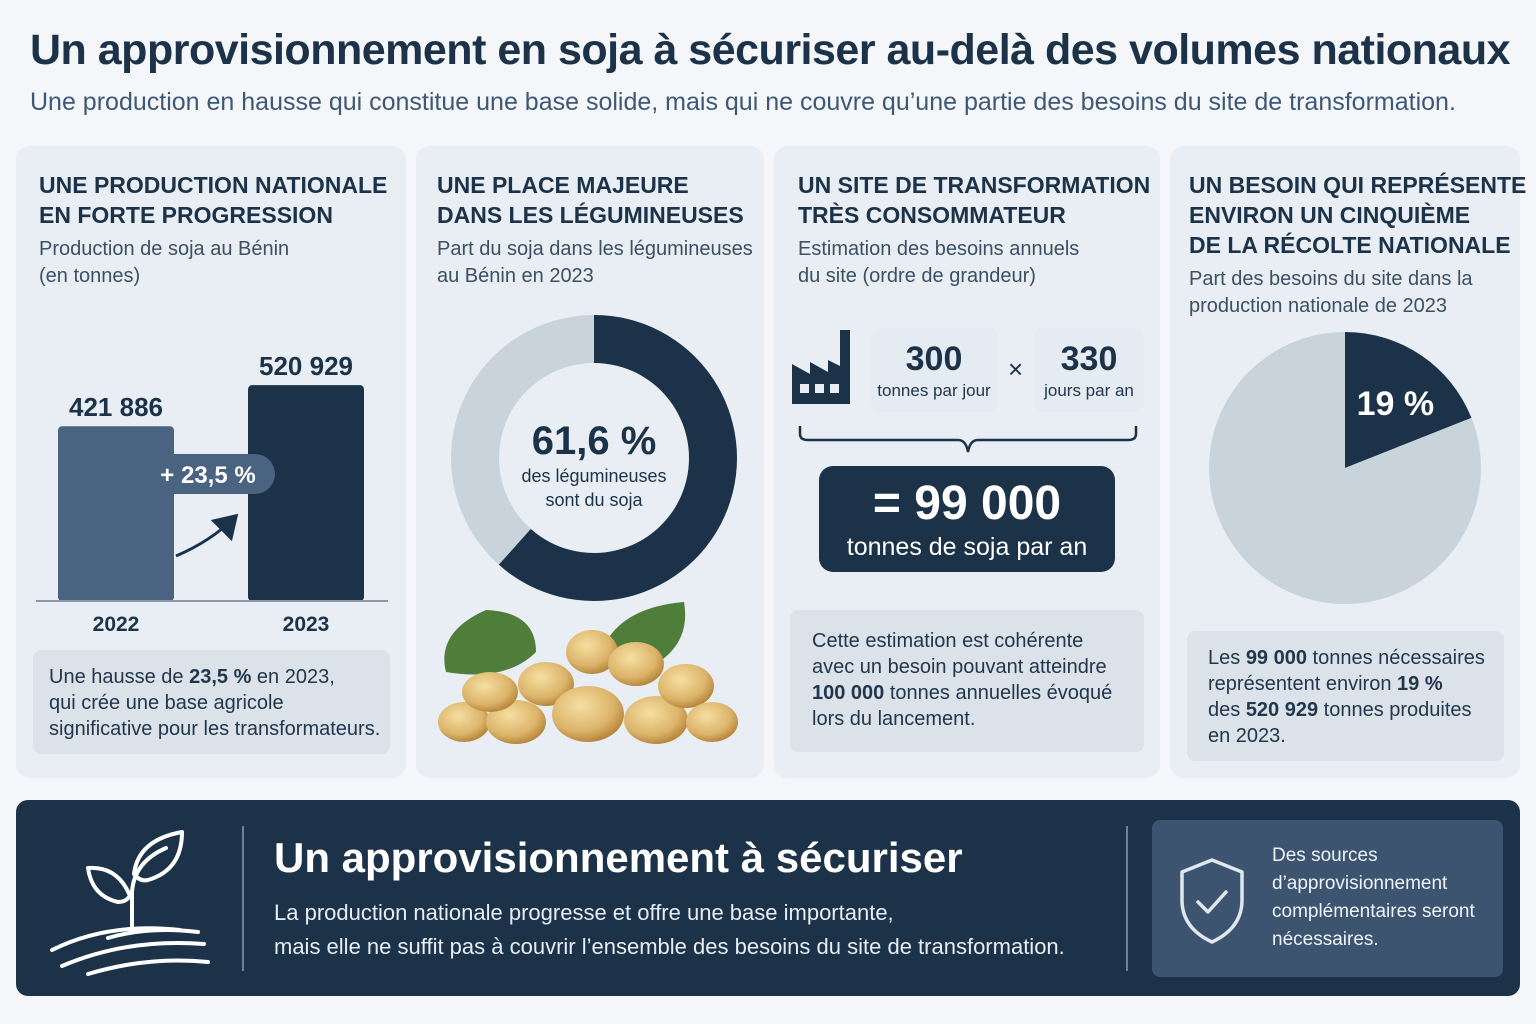 This screenshot has height=1024, width=1536. Describe the element at coordinates (1212, 901) in the screenshot. I see `shield-check-icon` at that location.